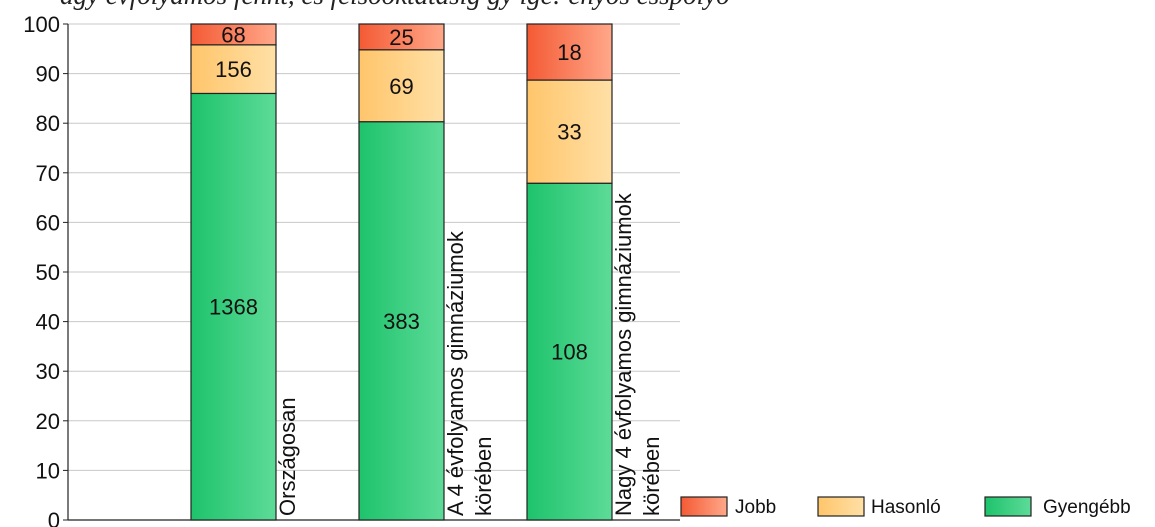 Image resolution: width=1155 pixels, height=527 pixels. What do you see at coordinates (48, 74) in the screenshot?
I see `y-tick-label: 90` at bounding box center [48, 74].